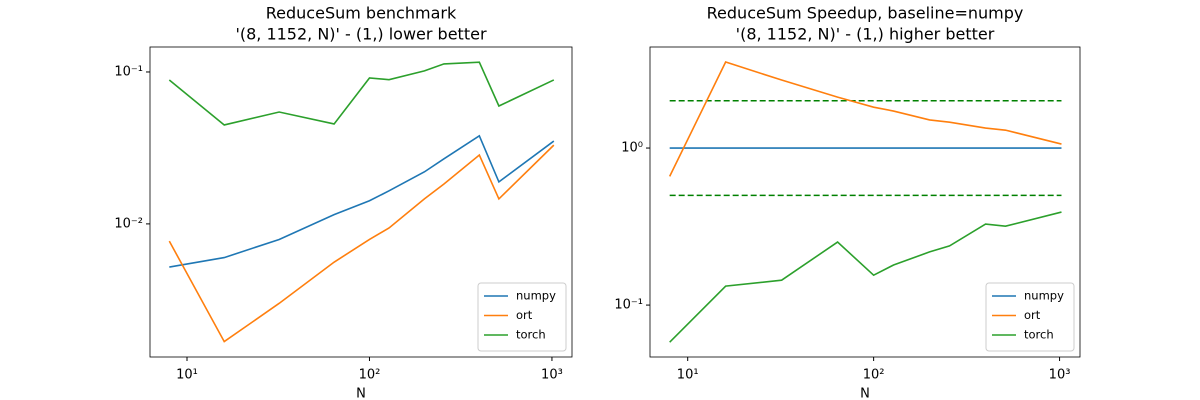 Image resolution: width=1200 pixels, height=400 pixels. Describe the element at coordinates (865, 13) in the screenshot. I see `chart-title: ReduceSum Speedup, baseline=numpy` at that location.